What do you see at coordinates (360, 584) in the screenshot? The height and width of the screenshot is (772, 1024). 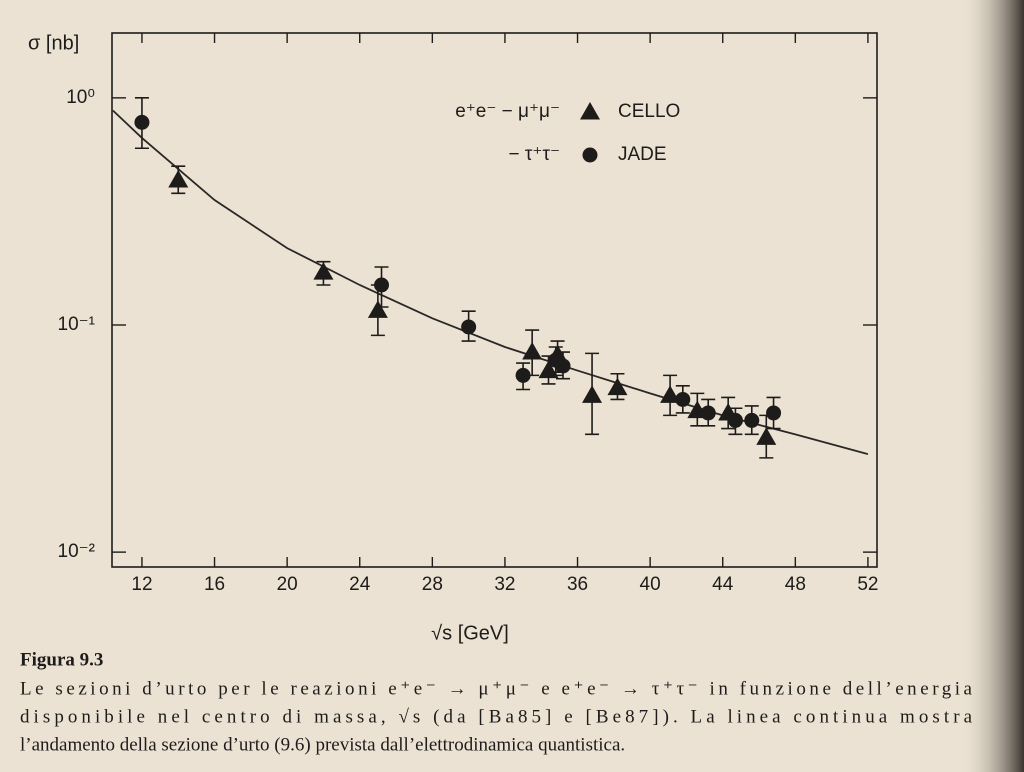 I see `x-tick-label: 24` at bounding box center [360, 584].